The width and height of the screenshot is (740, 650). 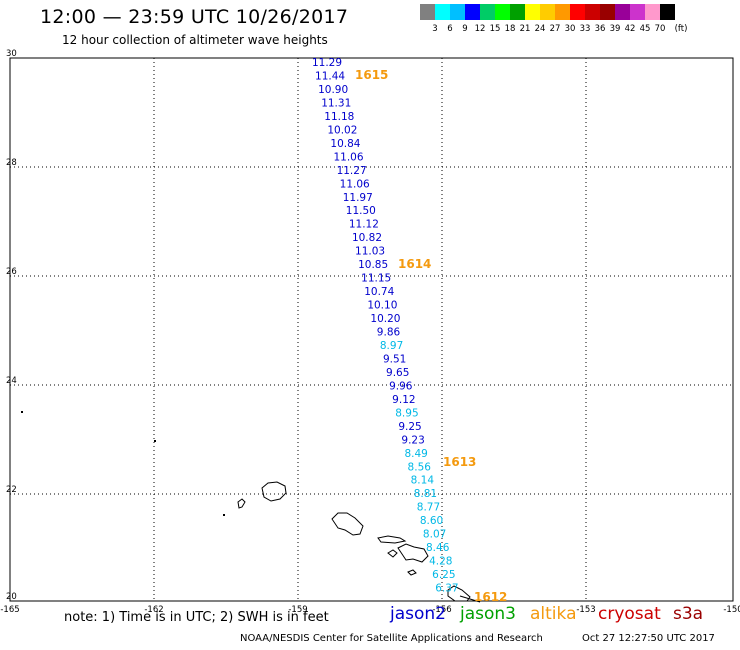 I want to click on hawaiian-islands, so click(x=359, y=542).